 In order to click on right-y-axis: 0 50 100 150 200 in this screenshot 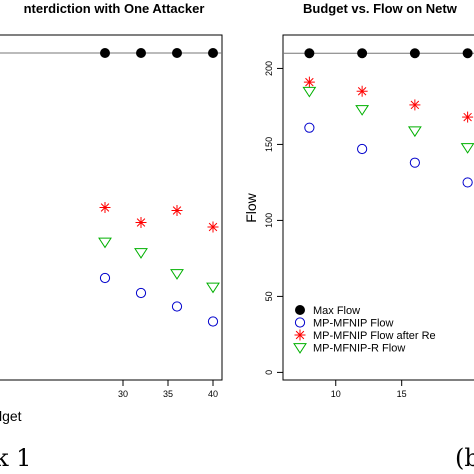, I will do `click(273, 218)`.